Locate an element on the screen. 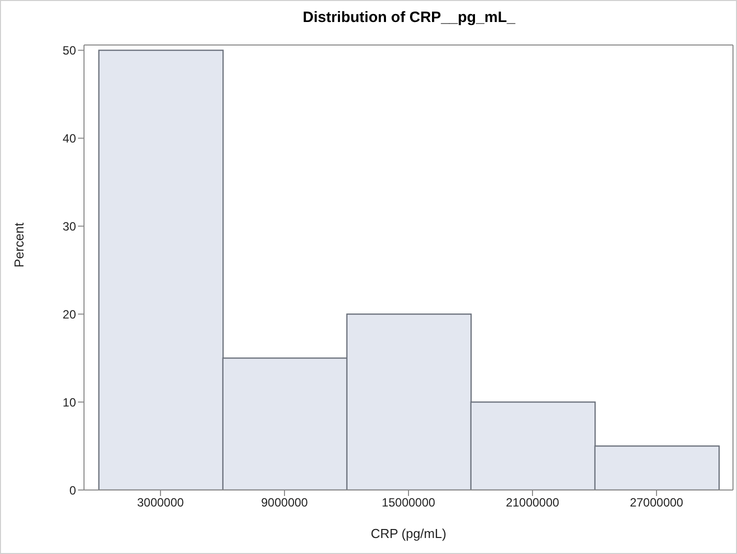 The height and width of the screenshot is (554, 737). chart-title: Distribution of CRP__pg_mL_ is located at coordinates (409, 17).